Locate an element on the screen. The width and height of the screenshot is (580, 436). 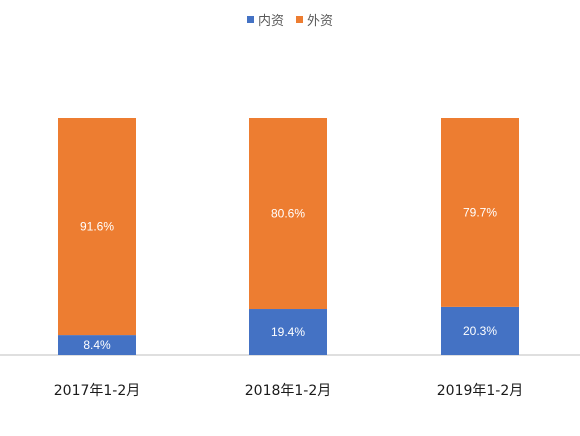
data-label-domestic-1: 19.4% is located at coordinates (288, 332).